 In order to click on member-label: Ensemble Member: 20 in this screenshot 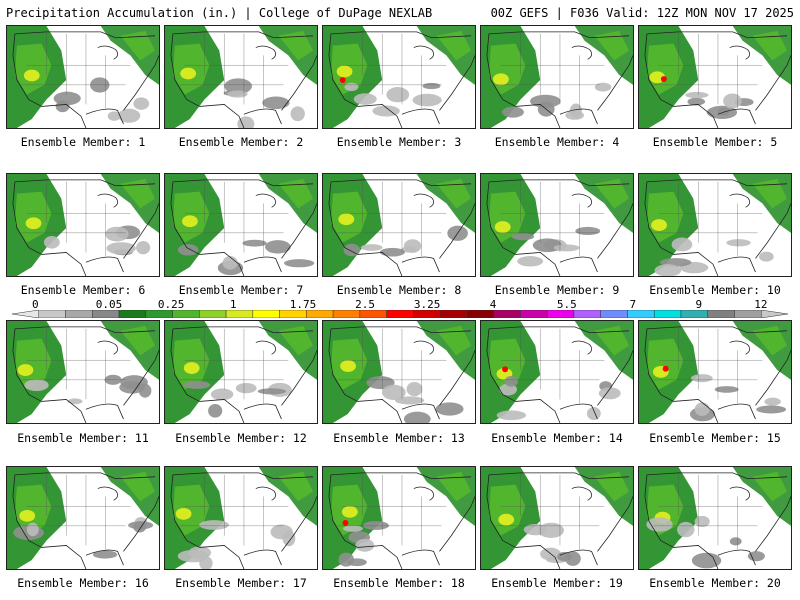, I will do `click(715, 583)`.